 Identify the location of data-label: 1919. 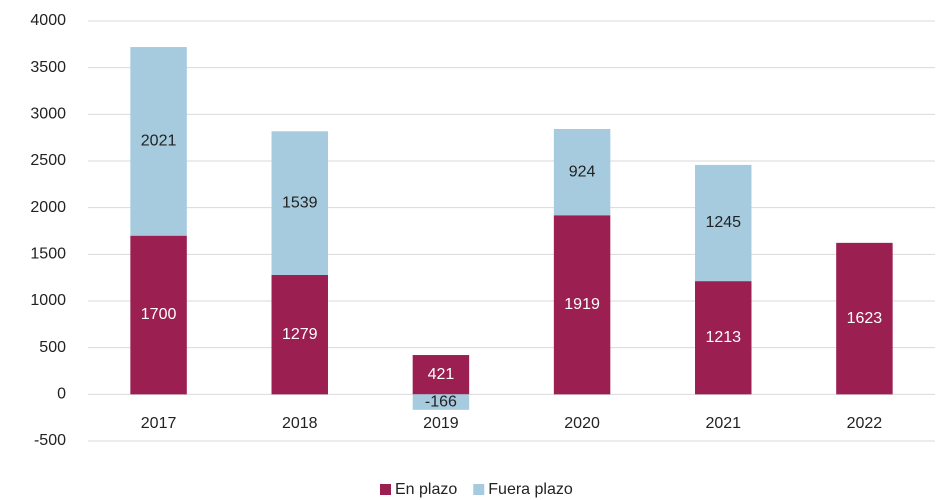
(582, 304).